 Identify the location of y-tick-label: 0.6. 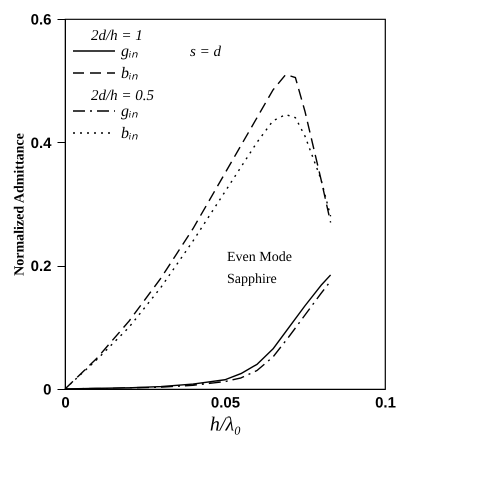
(41, 20).